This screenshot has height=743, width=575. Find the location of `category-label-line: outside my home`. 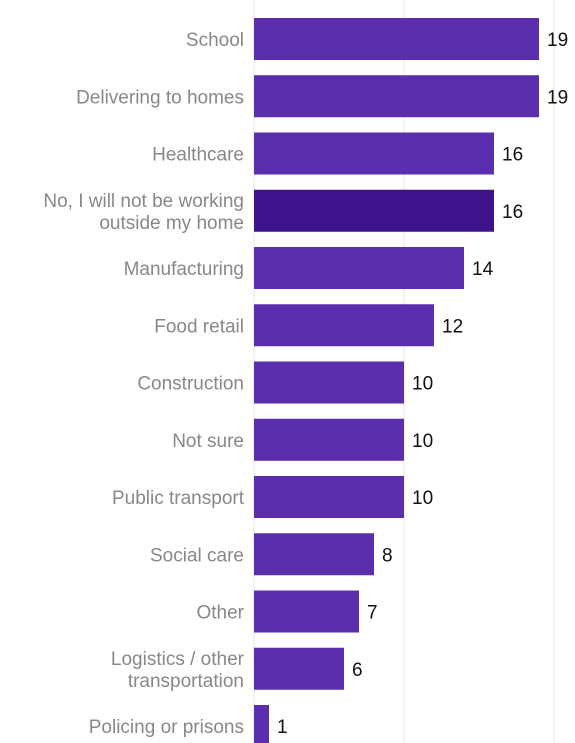

category-label-line: outside my home is located at coordinates (171, 223).